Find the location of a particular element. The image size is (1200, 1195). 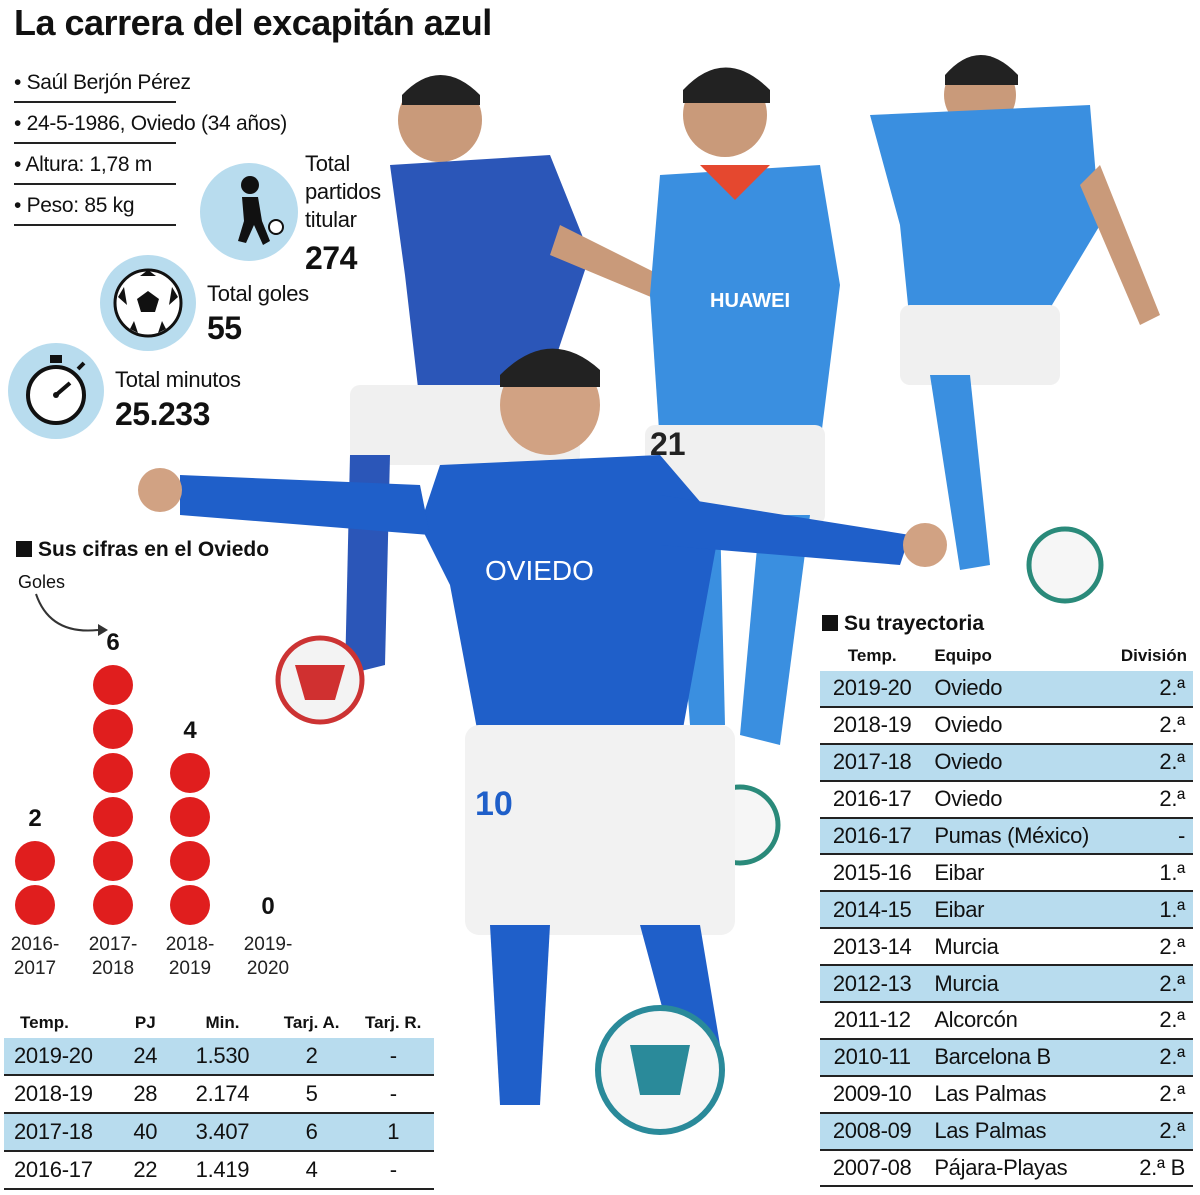

stats-header-min: Min. is located at coordinates (222, 1022).